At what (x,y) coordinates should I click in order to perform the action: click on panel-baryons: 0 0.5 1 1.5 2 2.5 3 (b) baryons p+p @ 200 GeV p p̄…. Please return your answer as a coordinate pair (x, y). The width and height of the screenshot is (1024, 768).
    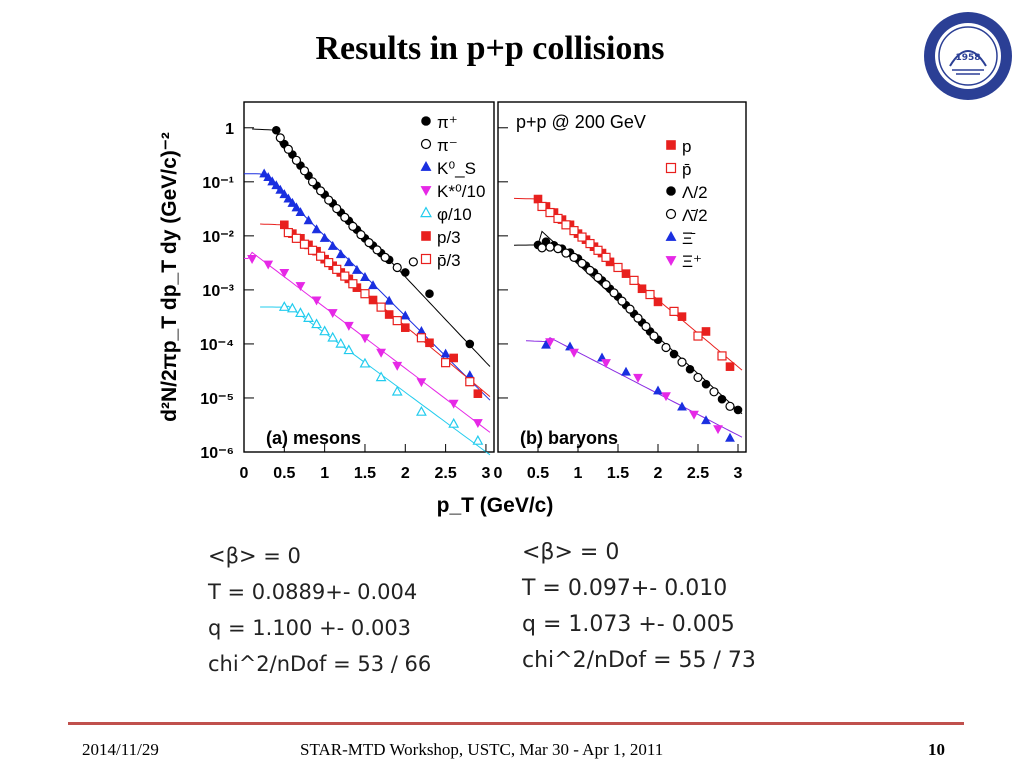
    Looking at the image, I should click on (618, 297).